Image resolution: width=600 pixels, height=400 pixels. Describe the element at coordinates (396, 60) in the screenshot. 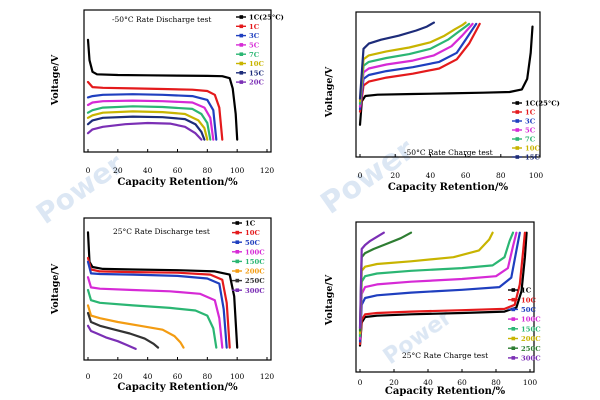

I see `series-line-15c` at that location.